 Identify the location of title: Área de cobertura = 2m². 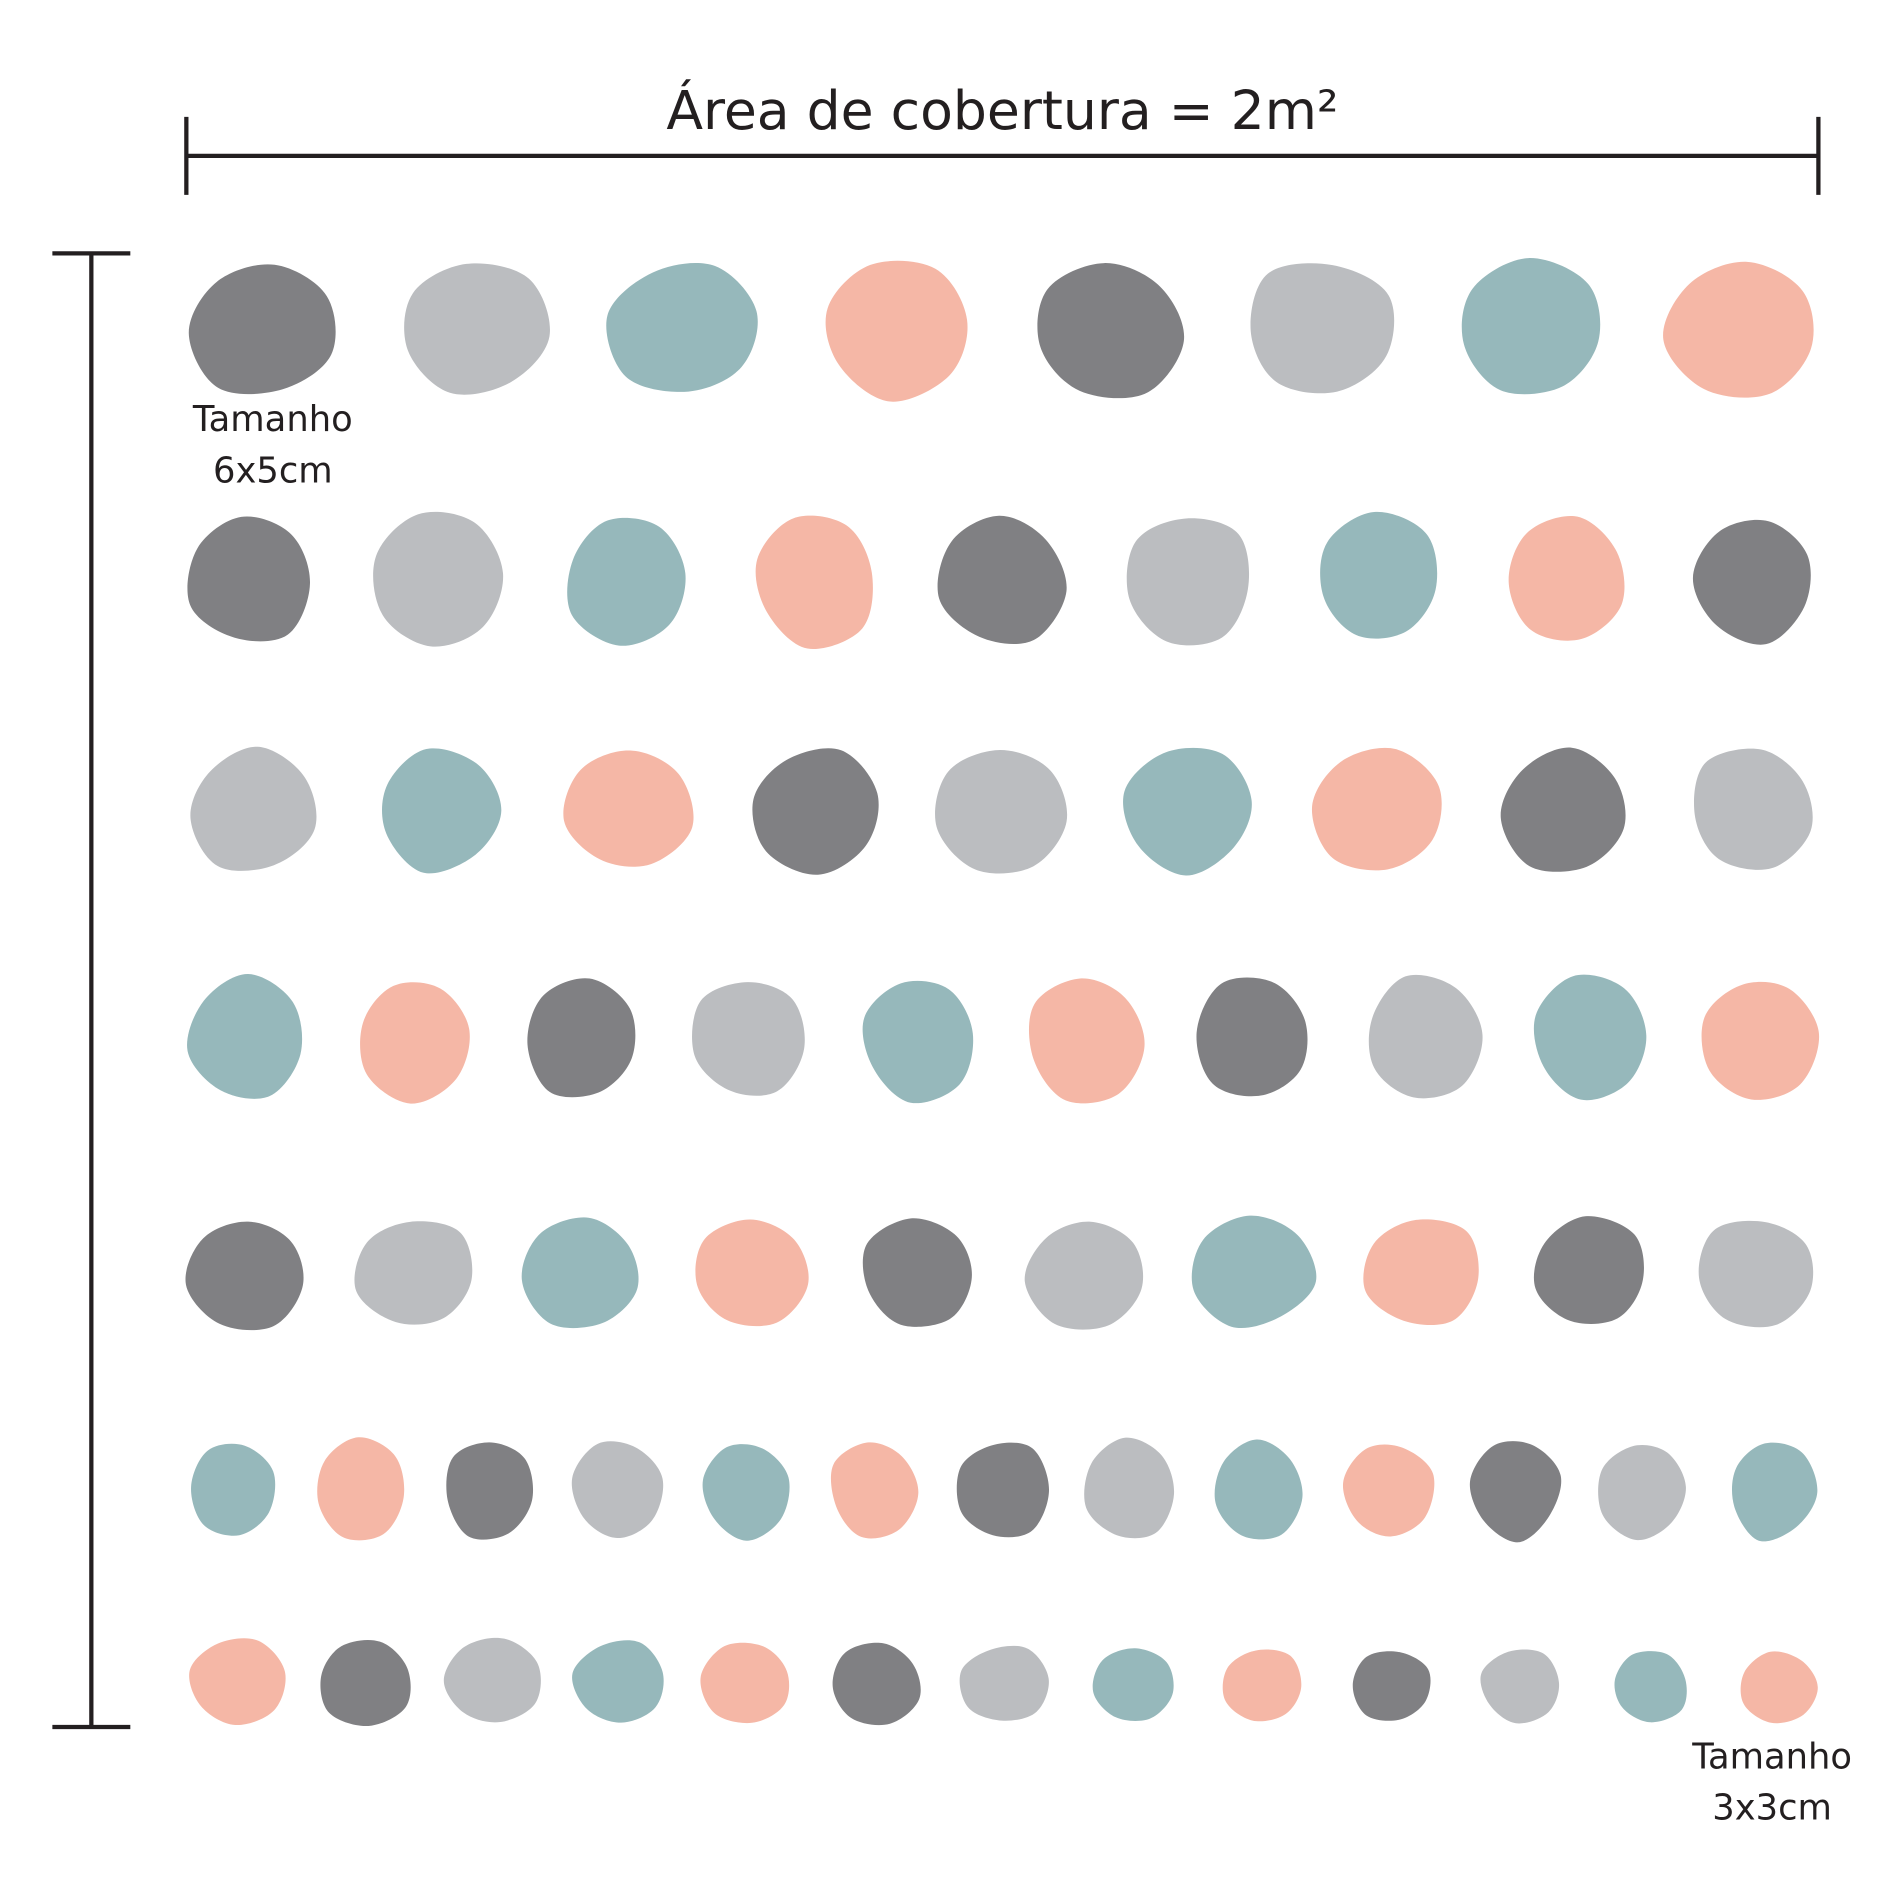
(1002, 110).